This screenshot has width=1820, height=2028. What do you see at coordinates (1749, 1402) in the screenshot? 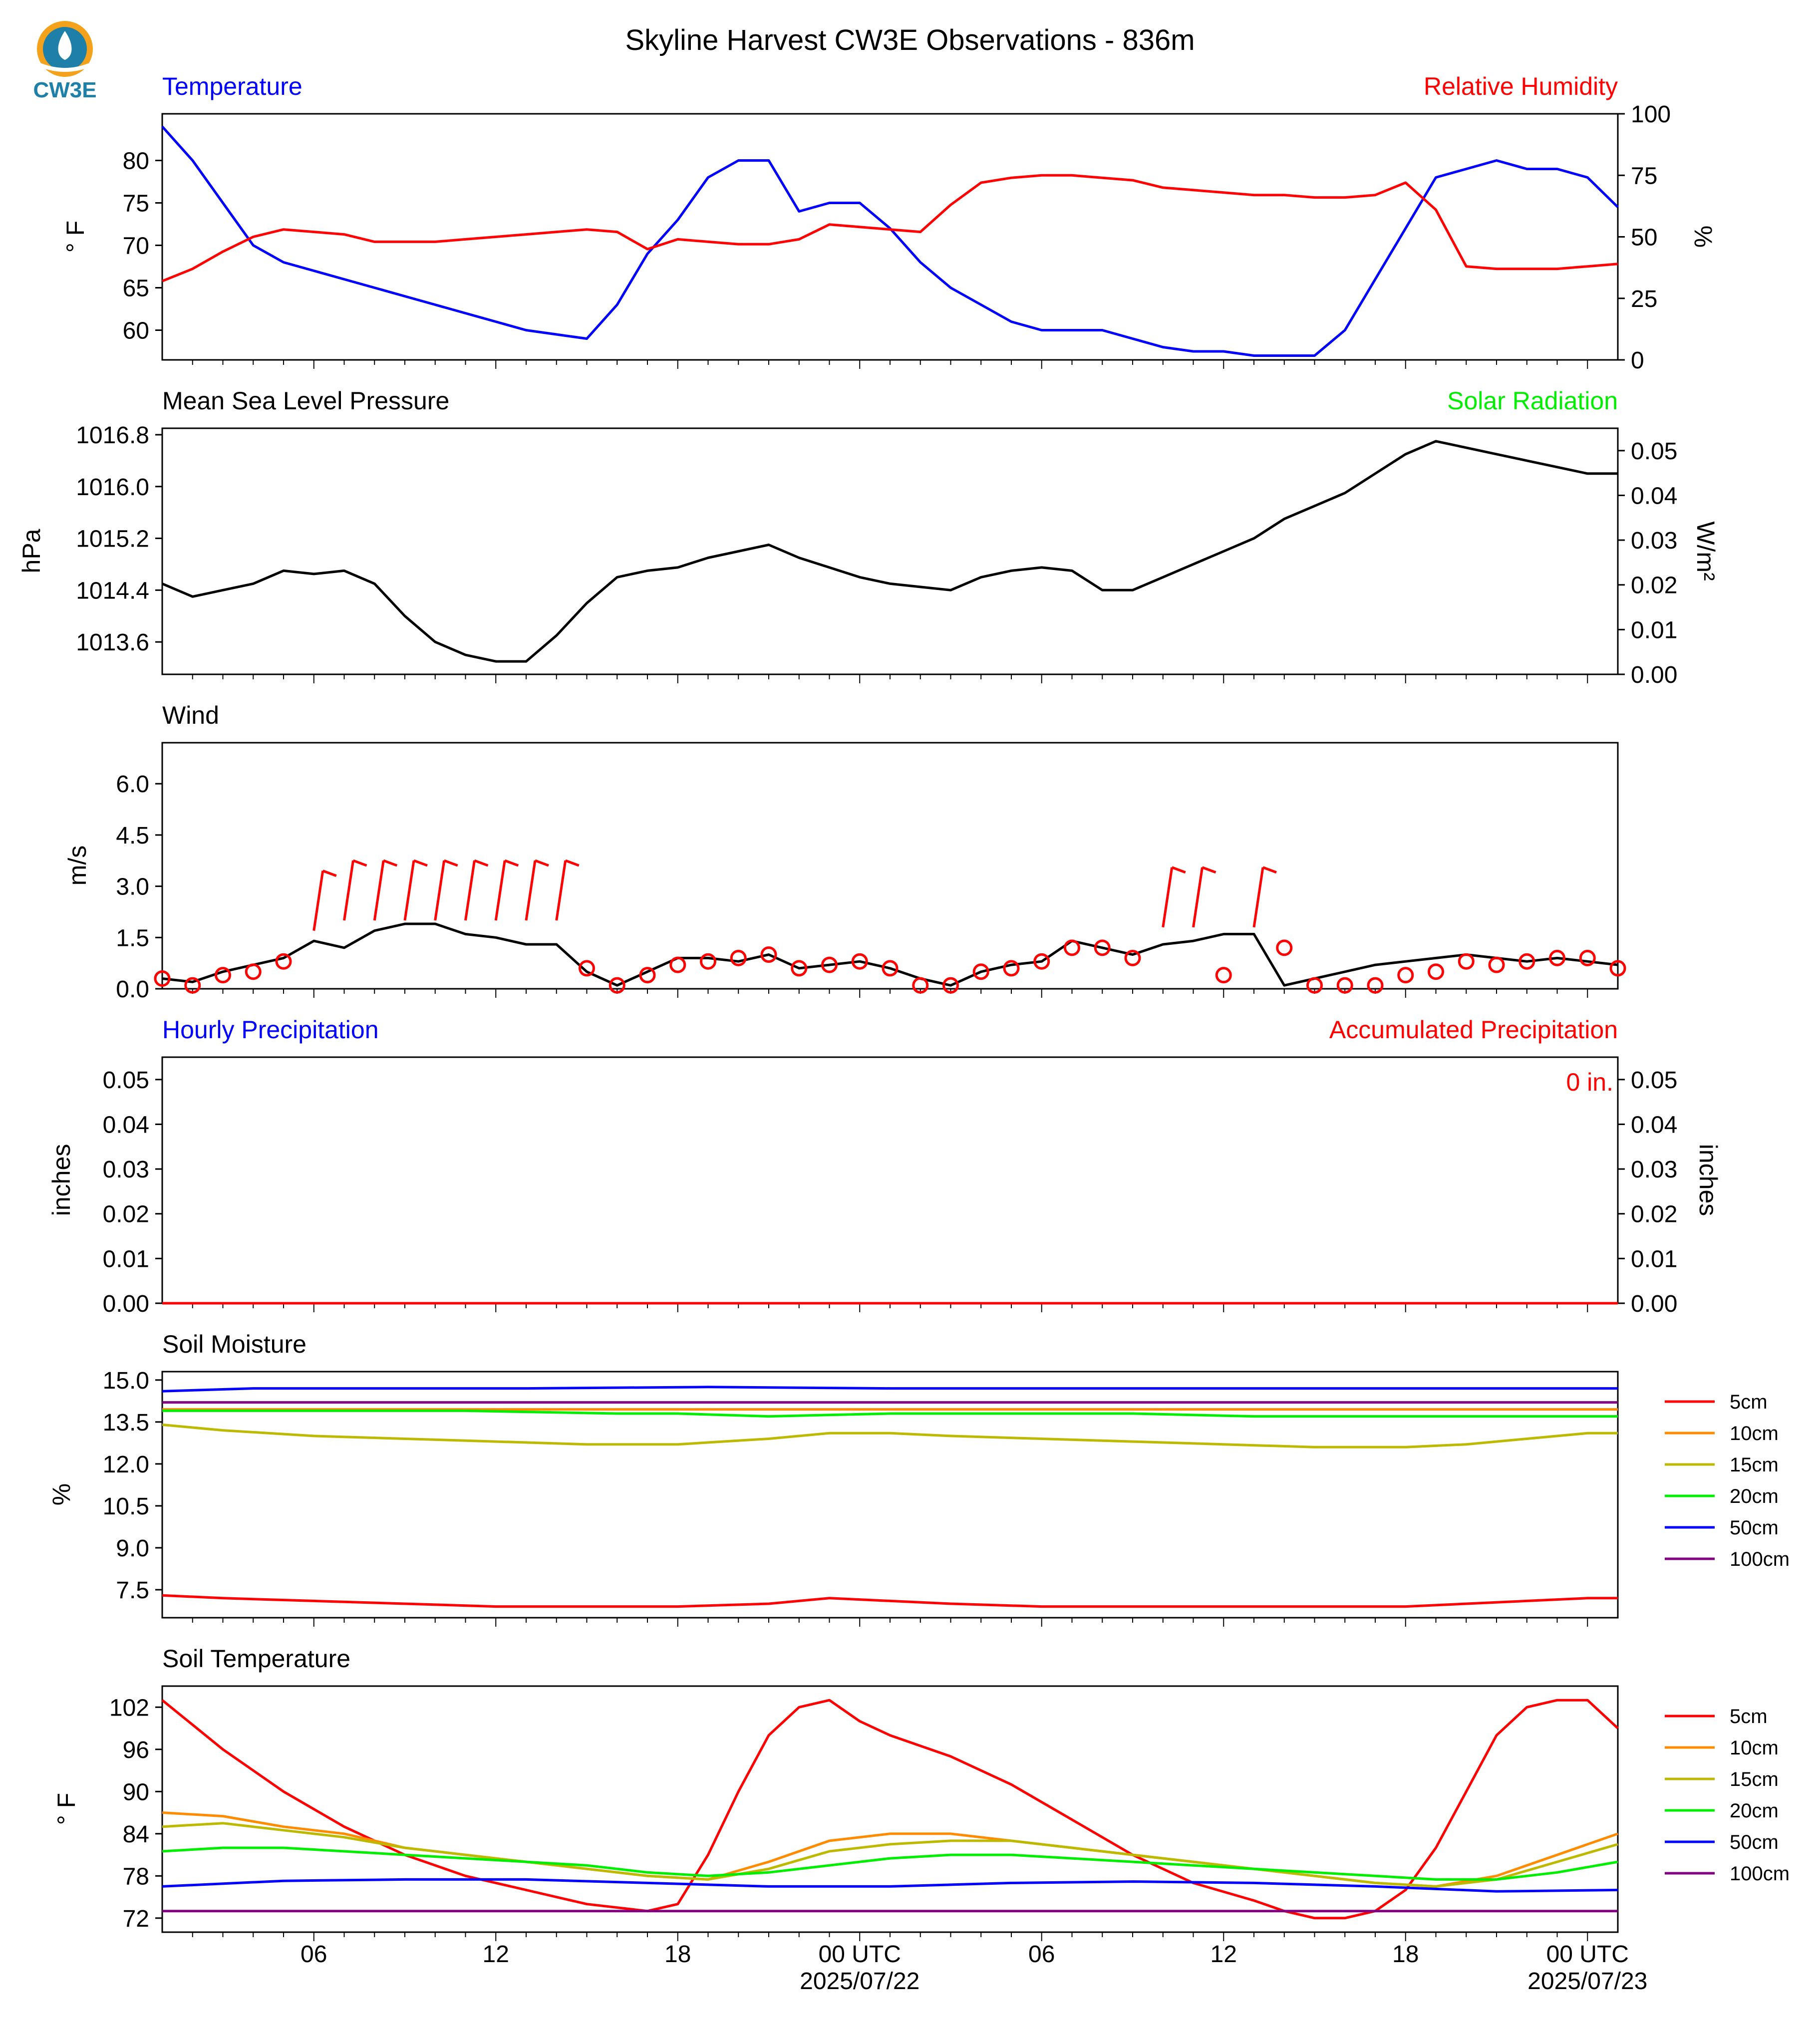
I see `legend-label-soilm-5cm: 5cm` at bounding box center [1749, 1402].